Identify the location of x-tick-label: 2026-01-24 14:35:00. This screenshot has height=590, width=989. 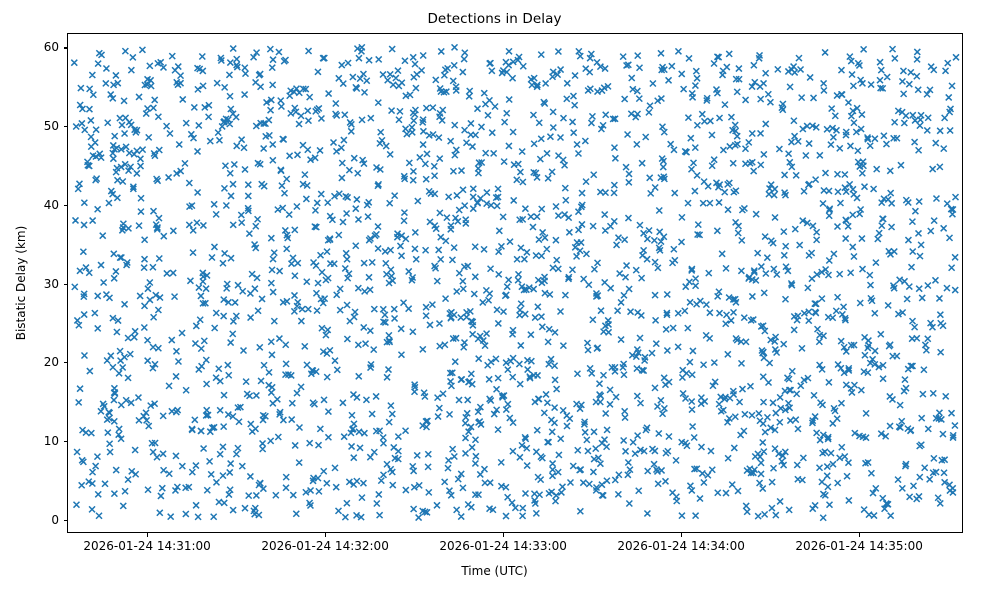
(859, 546).